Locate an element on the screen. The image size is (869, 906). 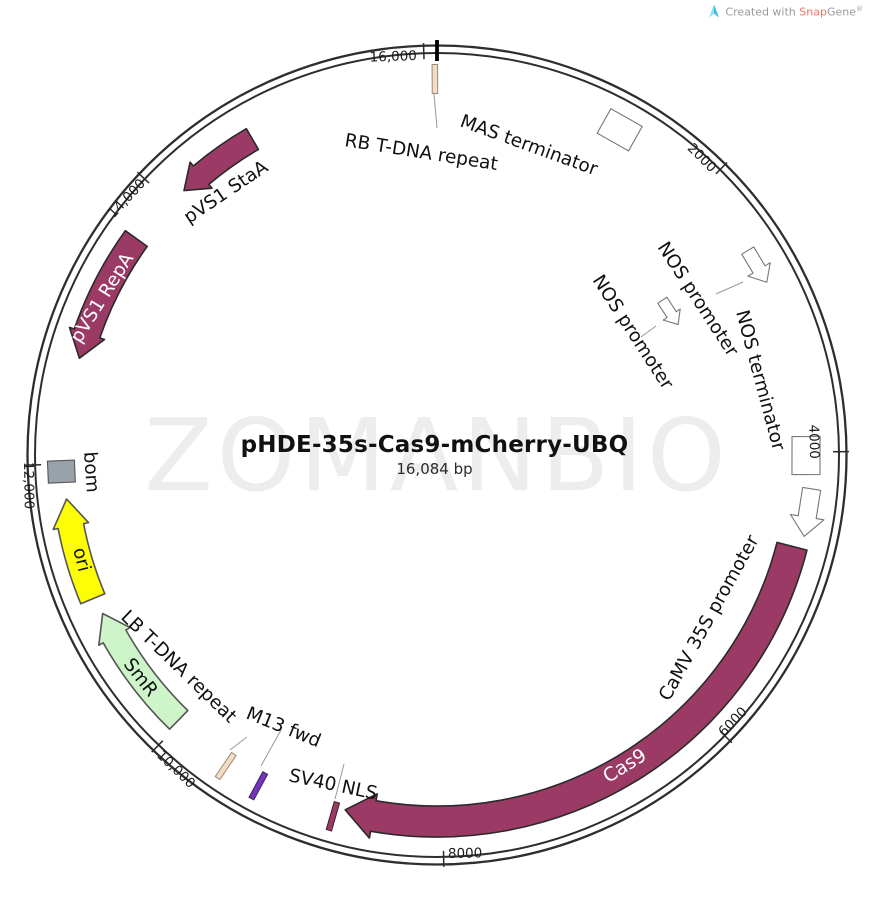
feature-camv-35s-promoter is located at coordinates (807, 512).